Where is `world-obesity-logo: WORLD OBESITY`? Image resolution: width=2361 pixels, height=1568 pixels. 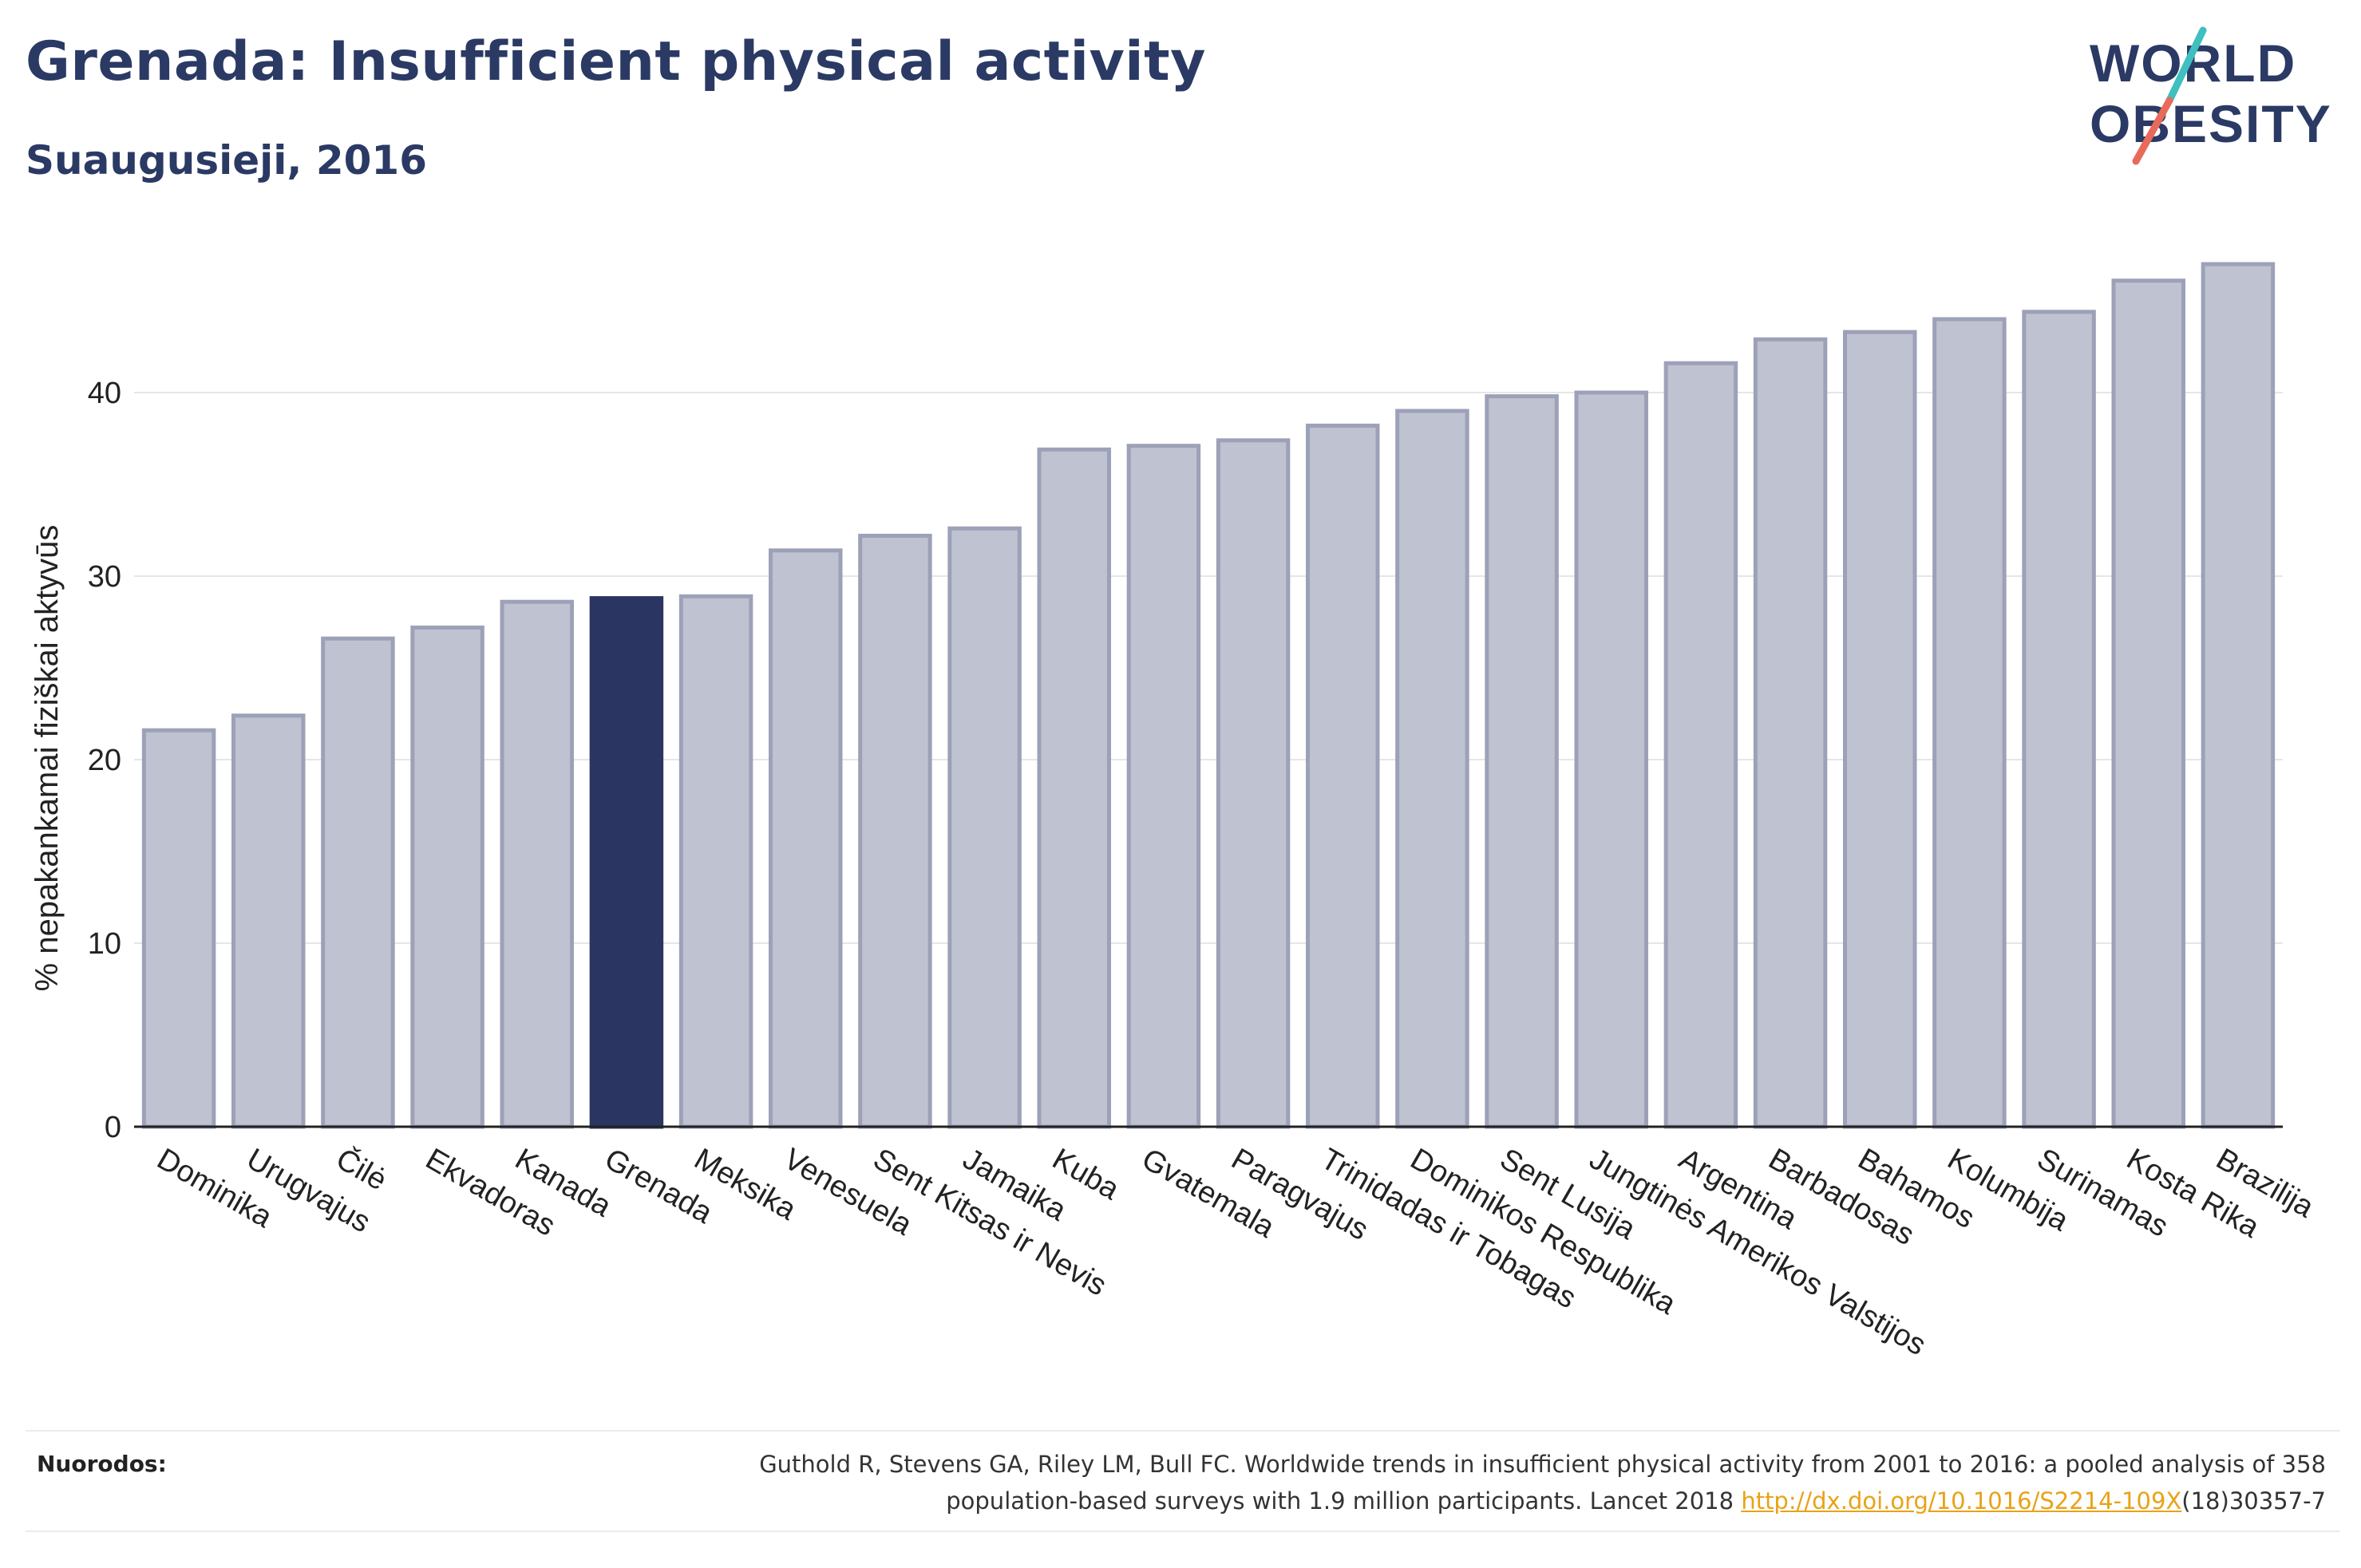
world-obesity-logo: WORLD OBESITY is located at coordinates (2211, 95).